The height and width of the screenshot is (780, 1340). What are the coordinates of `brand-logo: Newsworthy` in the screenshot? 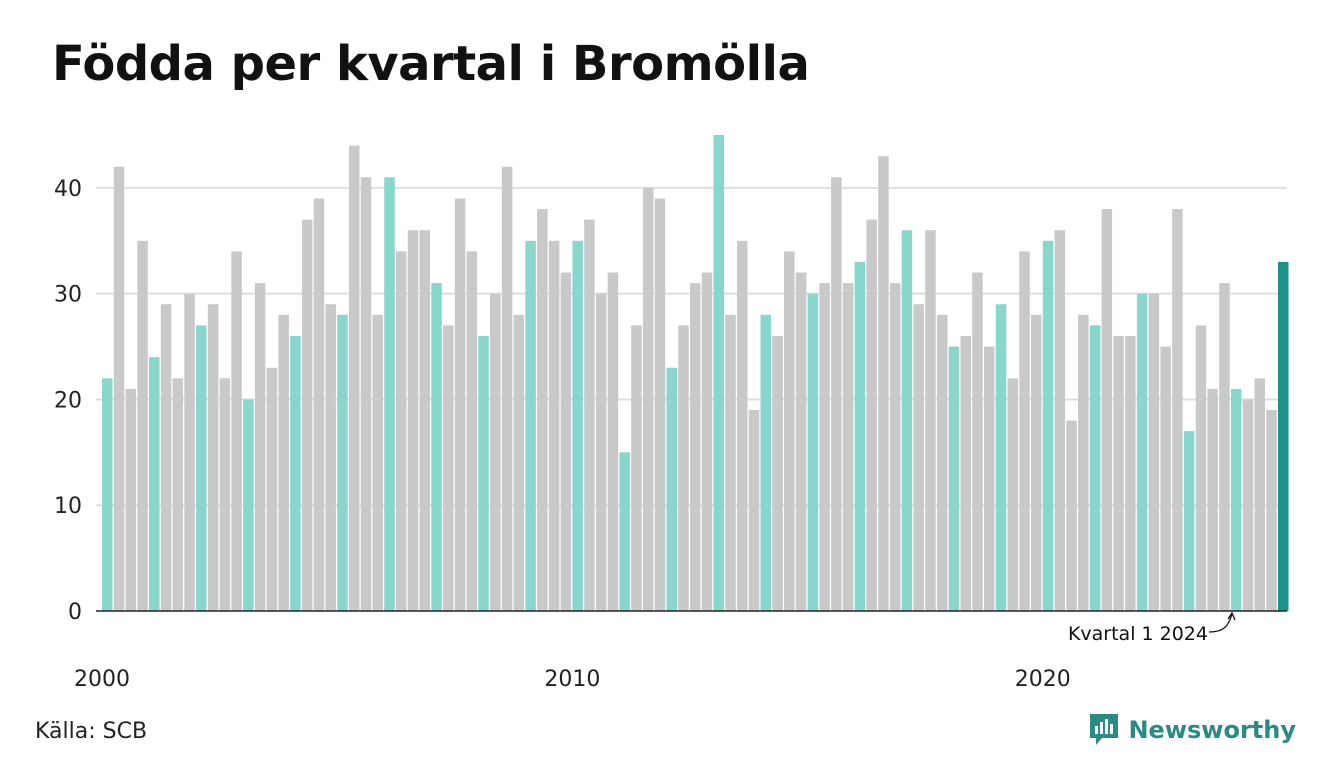 It's located at (1192, 730).